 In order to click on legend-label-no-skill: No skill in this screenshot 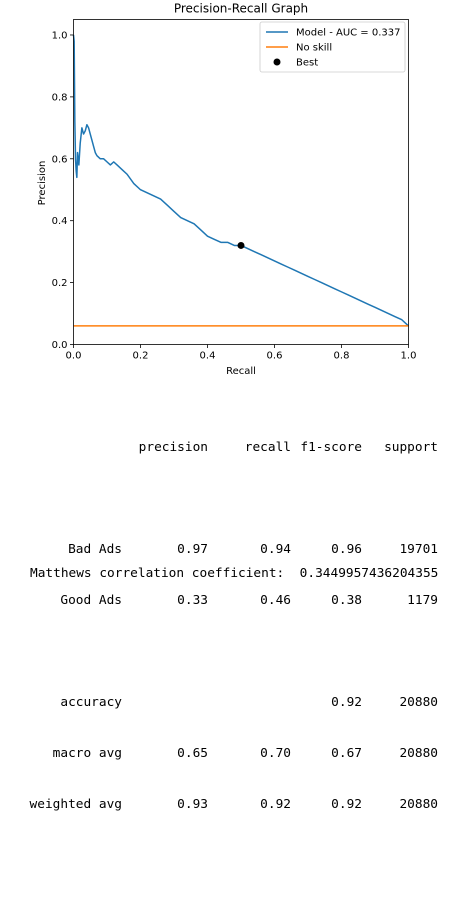, I will do `click(314, 48)`.